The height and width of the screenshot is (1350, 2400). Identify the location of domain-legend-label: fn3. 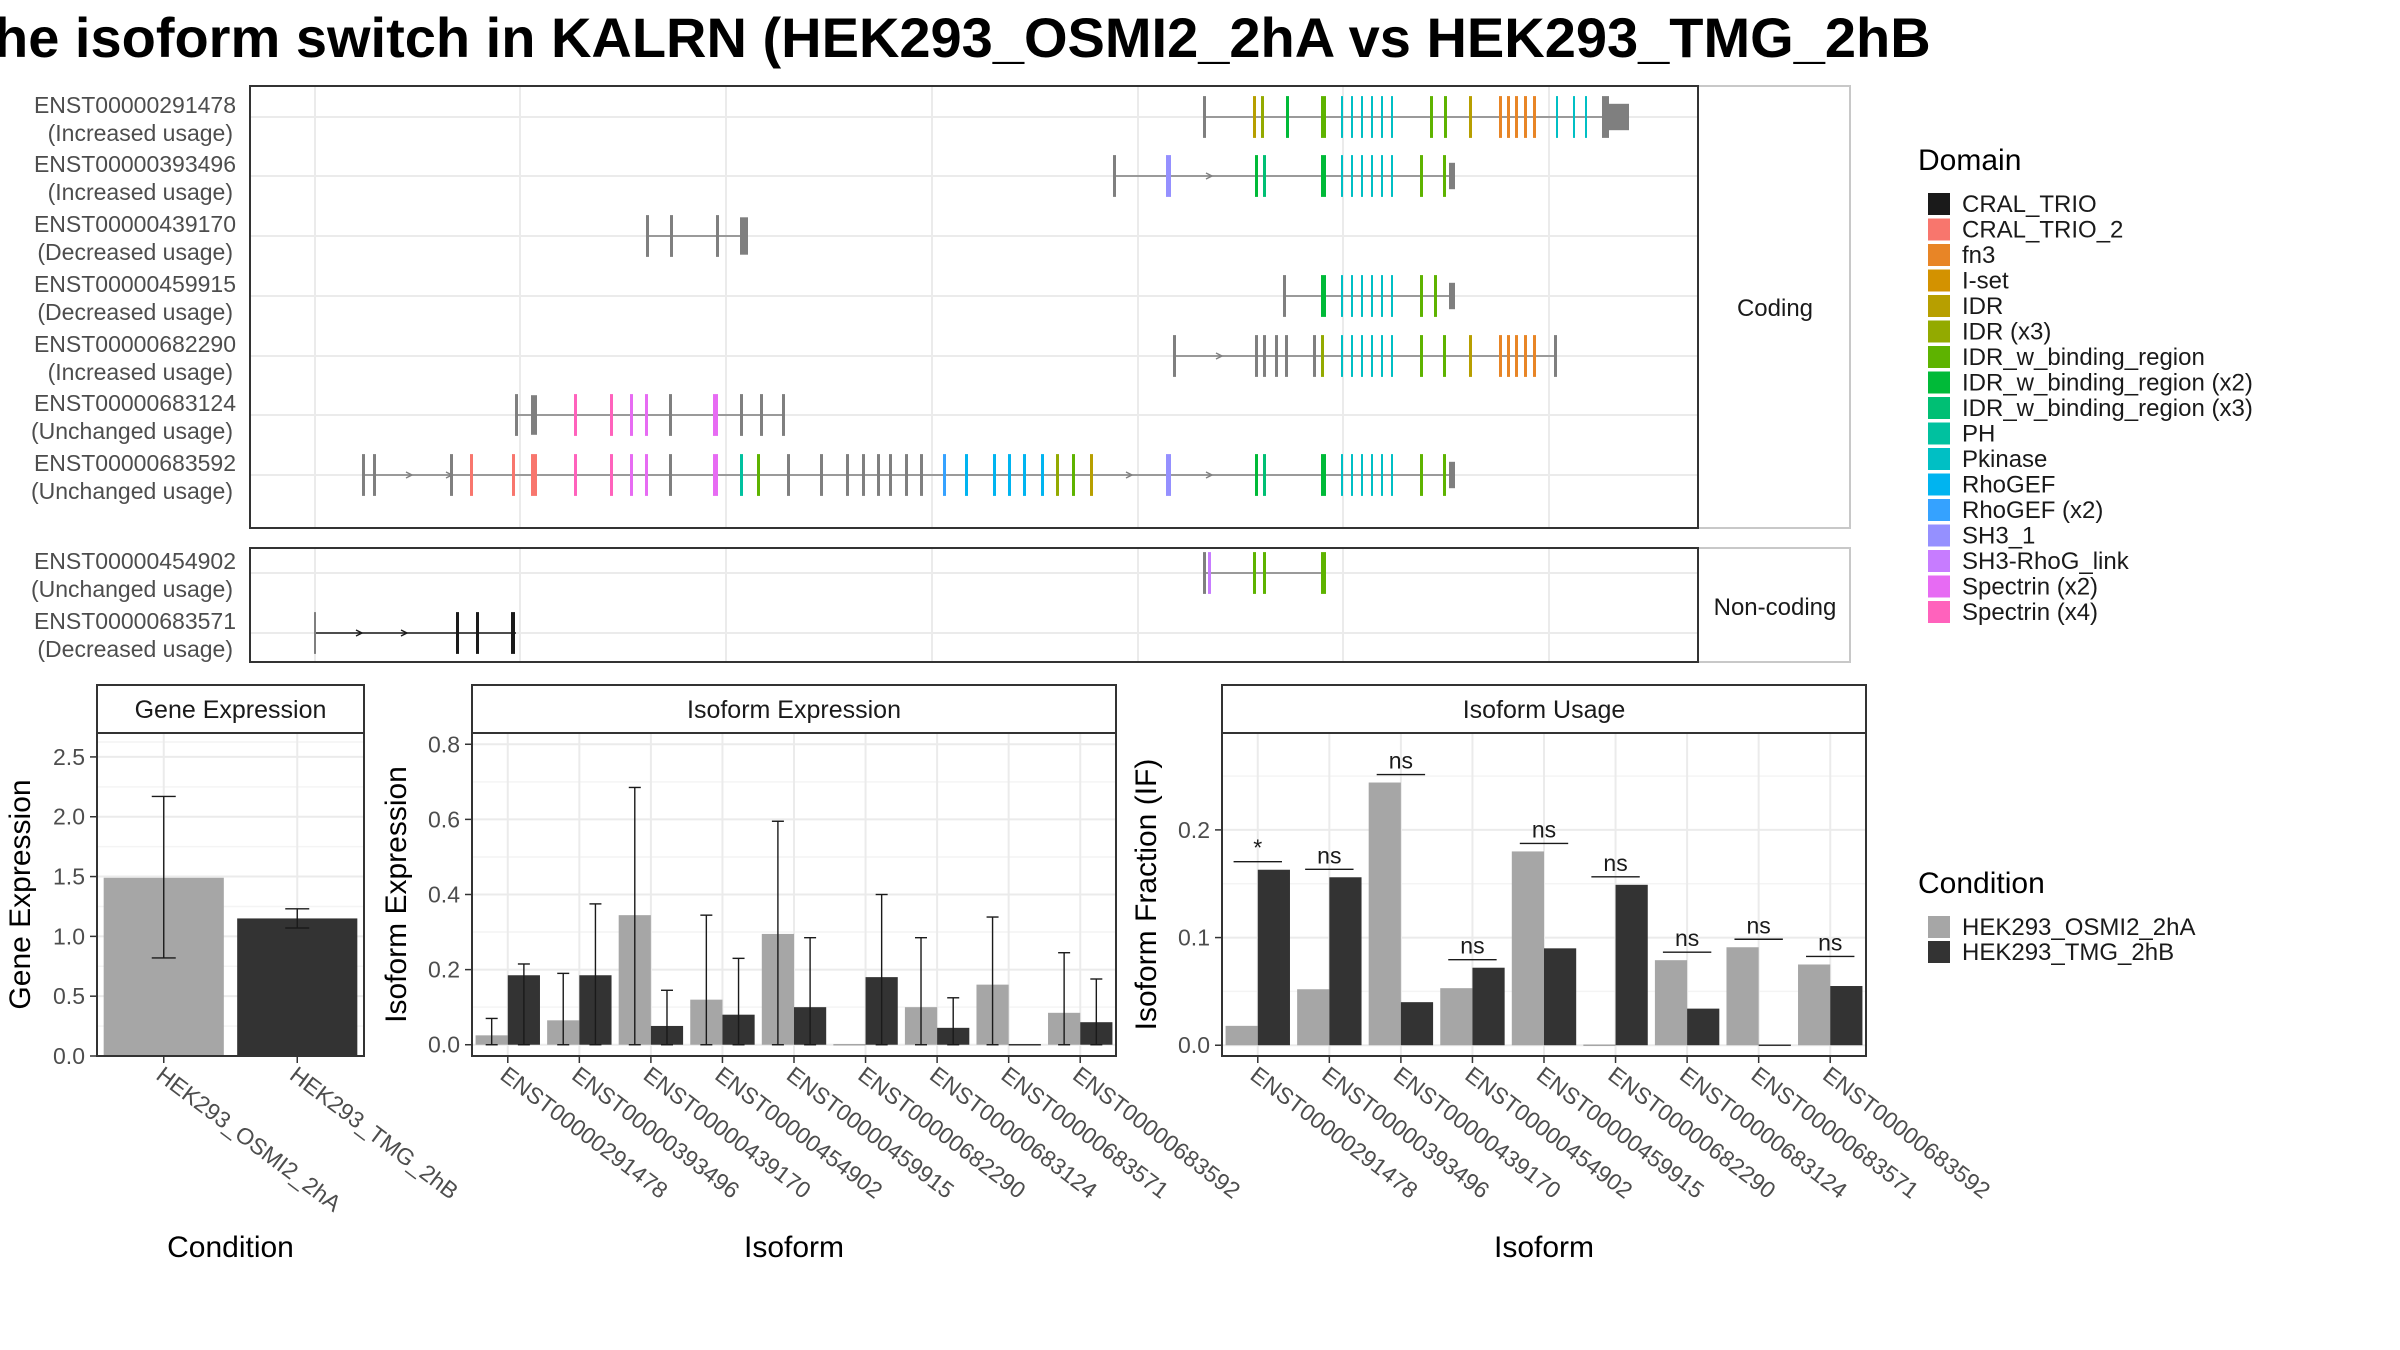
(1978, 255).